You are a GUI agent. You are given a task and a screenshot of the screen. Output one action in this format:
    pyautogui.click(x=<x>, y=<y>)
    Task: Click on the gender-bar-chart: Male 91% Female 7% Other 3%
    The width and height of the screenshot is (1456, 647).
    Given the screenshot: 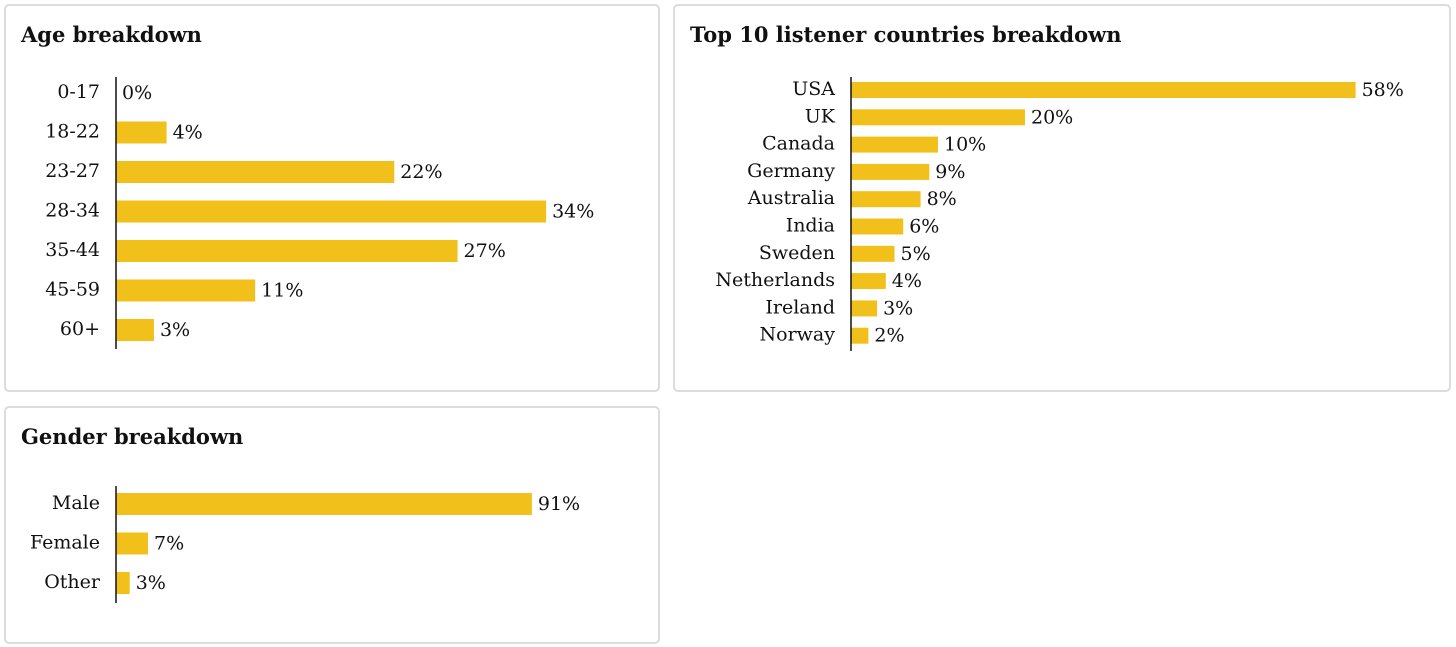 What is the action you would take?
    pyautogui.click(x=305, y=544)
    